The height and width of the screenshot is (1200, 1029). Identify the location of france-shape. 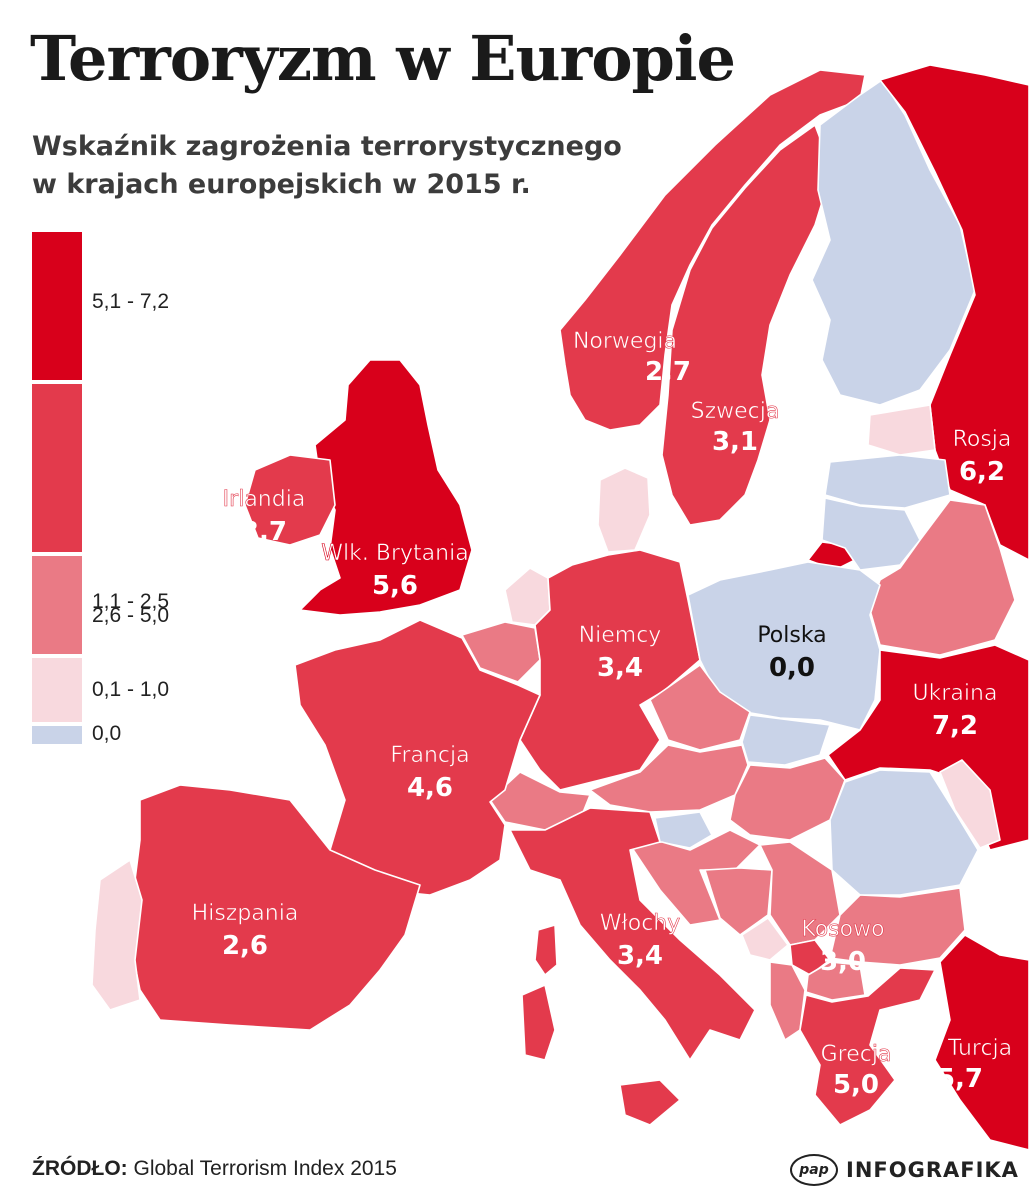
(417, 757).